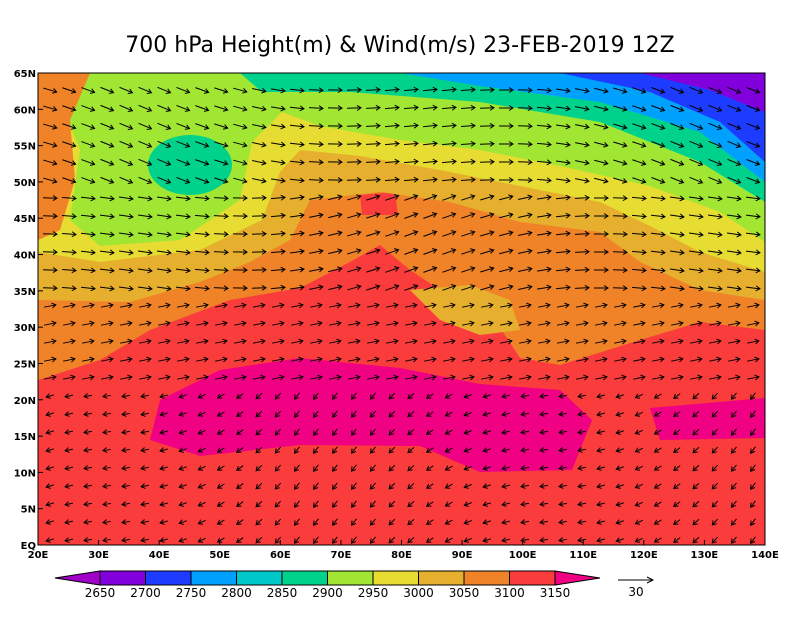 This screenshot has height=622, width=800. What do you see at coordinates (401, 555) in the screenshot?
I see `x-tick-label: 80E` at bounding box center [401, 555].